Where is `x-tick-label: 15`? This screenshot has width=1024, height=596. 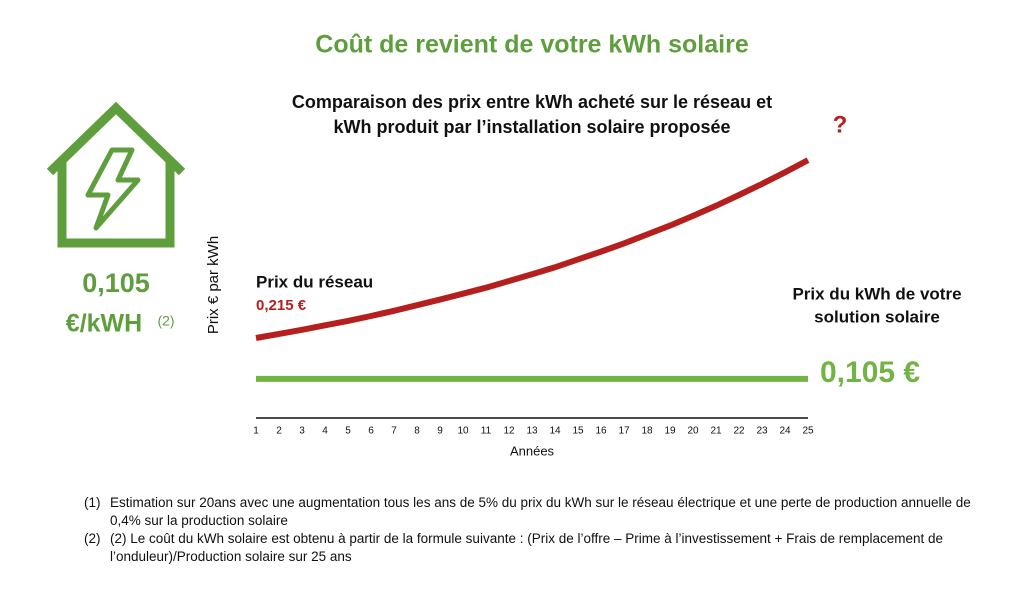 x-tick-label: 15 is located at coordinates (578, 431).